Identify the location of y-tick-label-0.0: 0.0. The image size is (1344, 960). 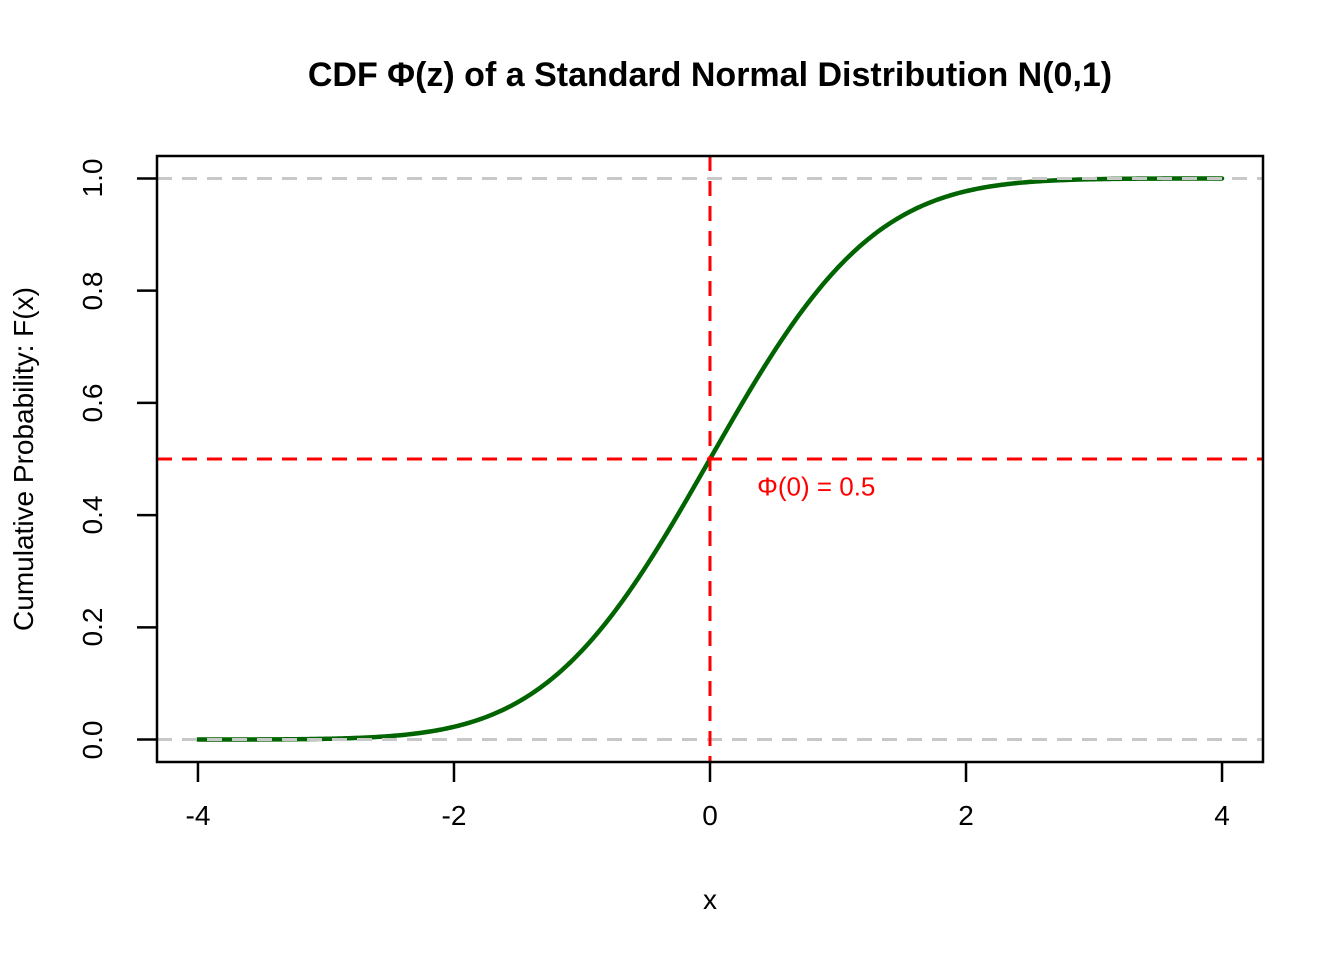
(92, 740).